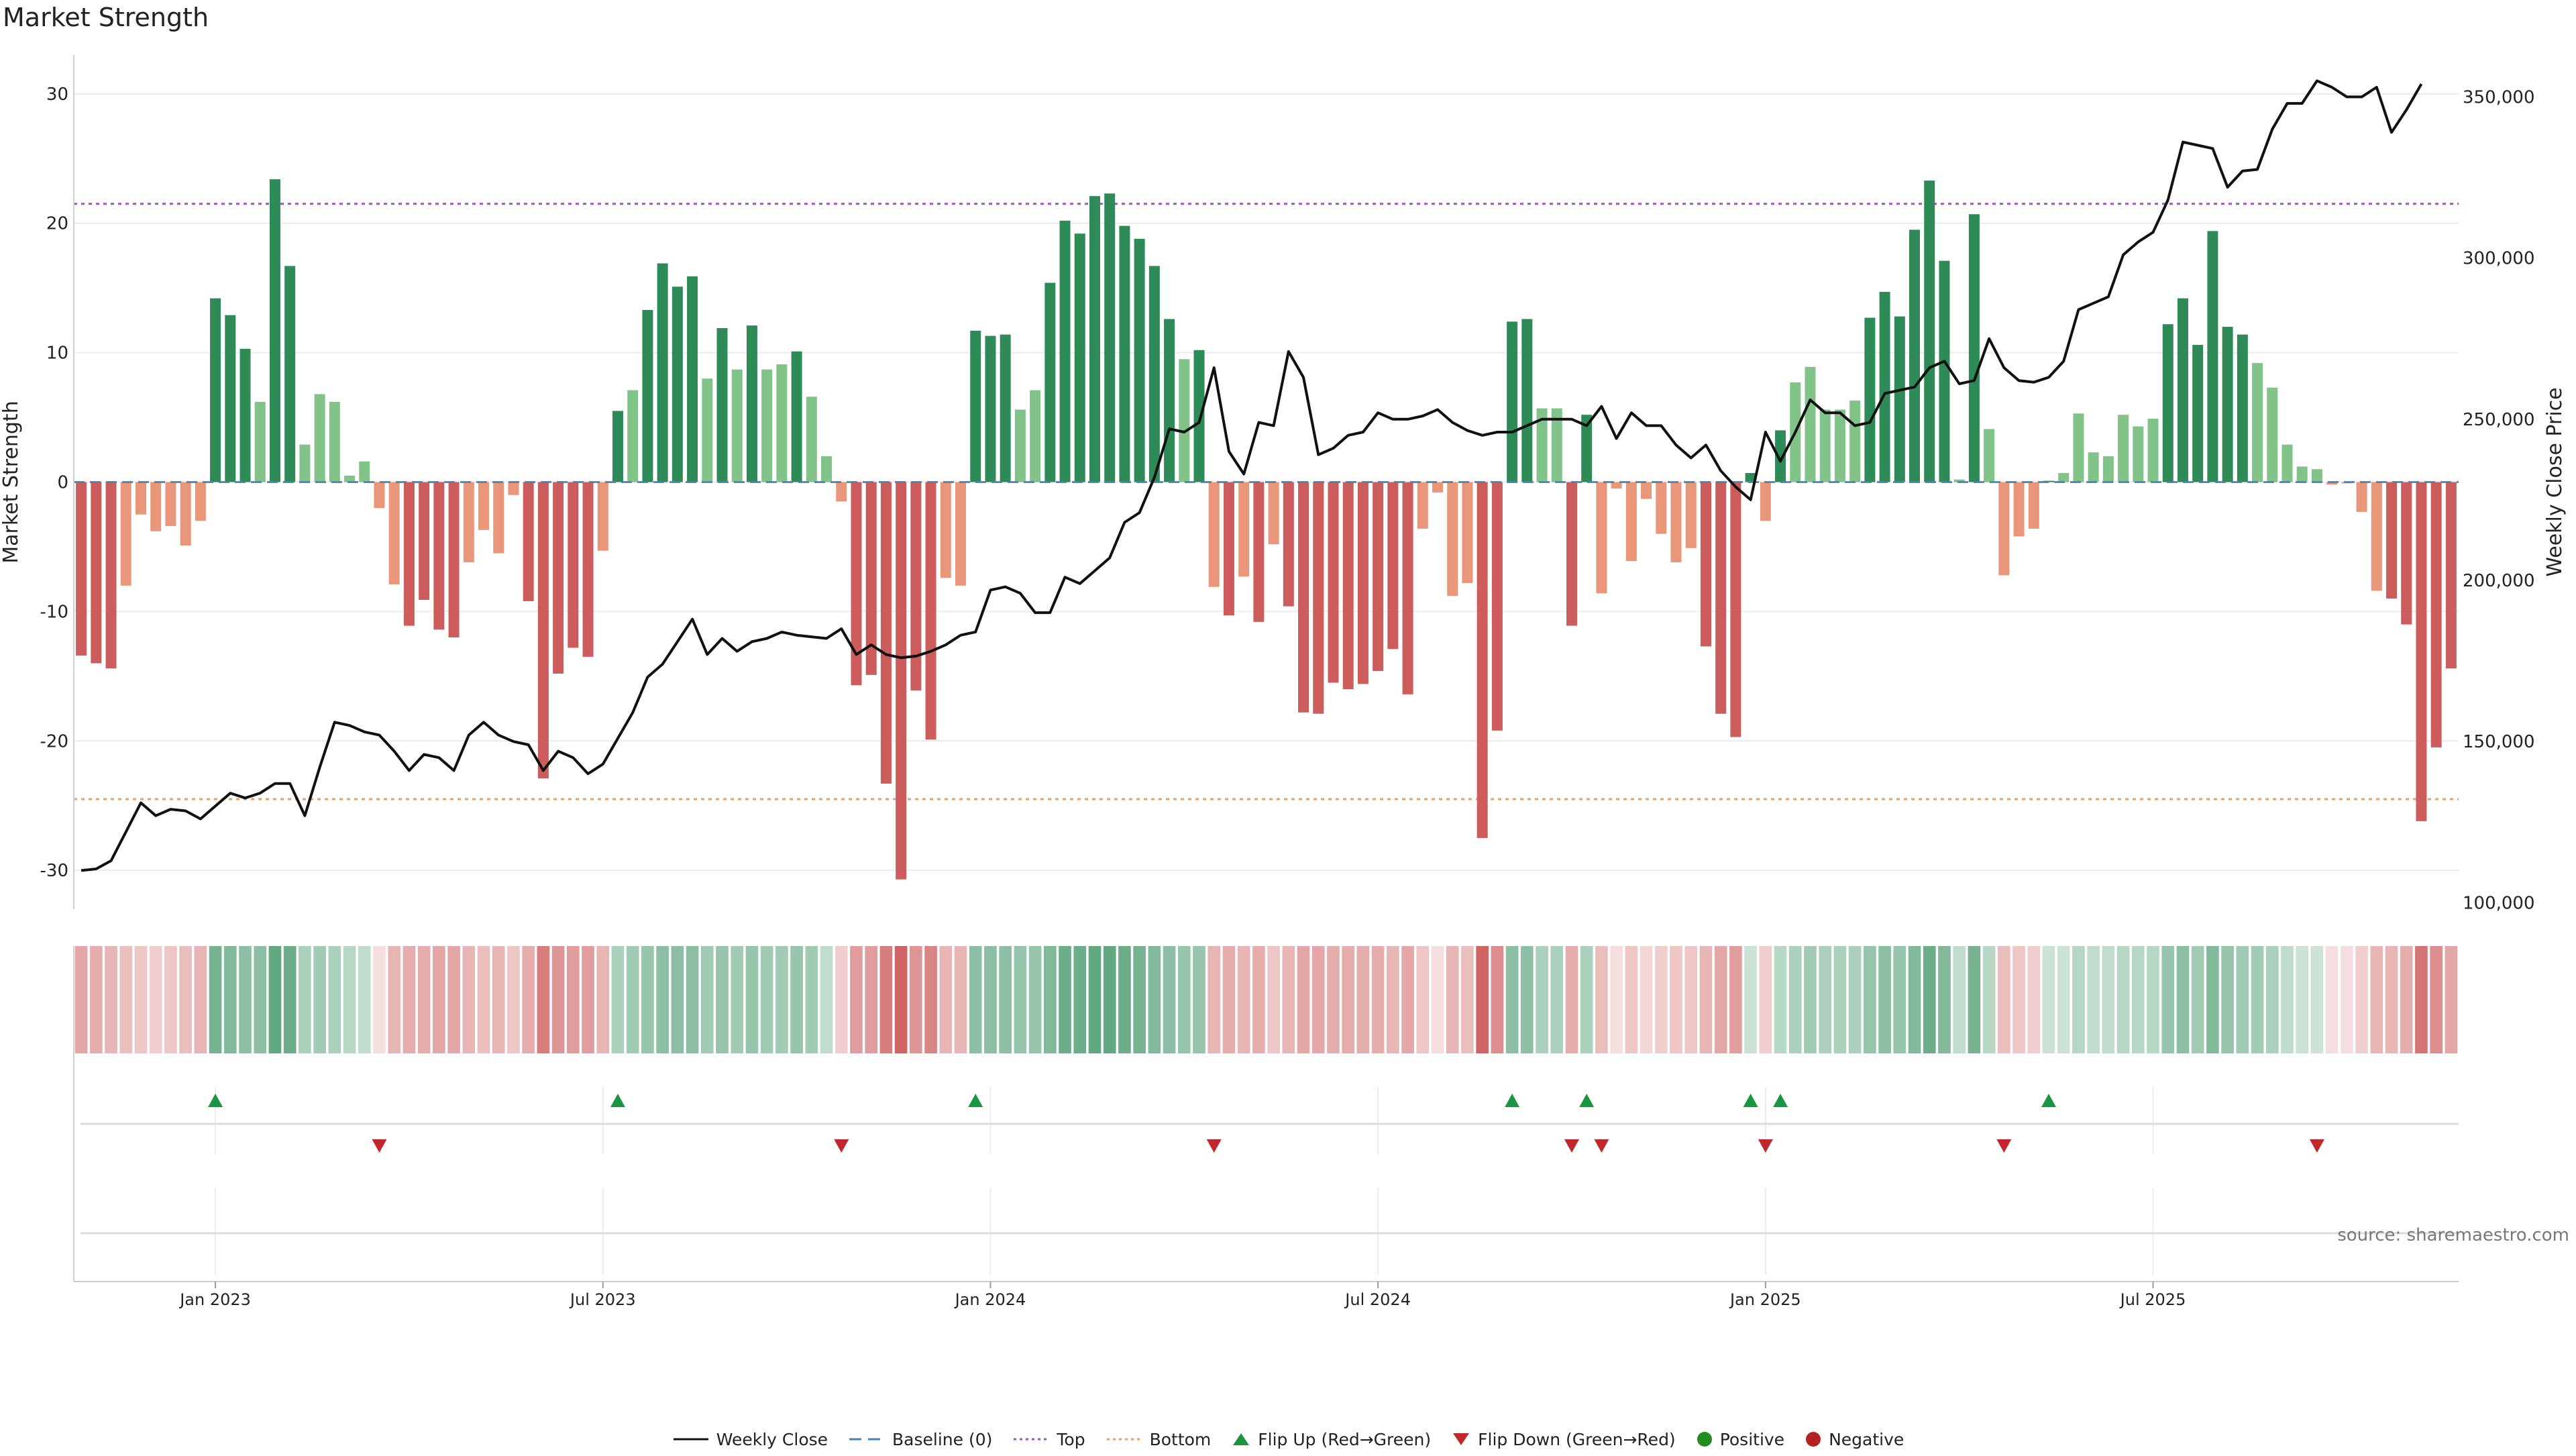 The height and width of the screenshot is (1456, 2576). Describe the element at coordinates (750, 1439) in the screenshot. I see `legend-weekly-close: Weekly Close` at that location.